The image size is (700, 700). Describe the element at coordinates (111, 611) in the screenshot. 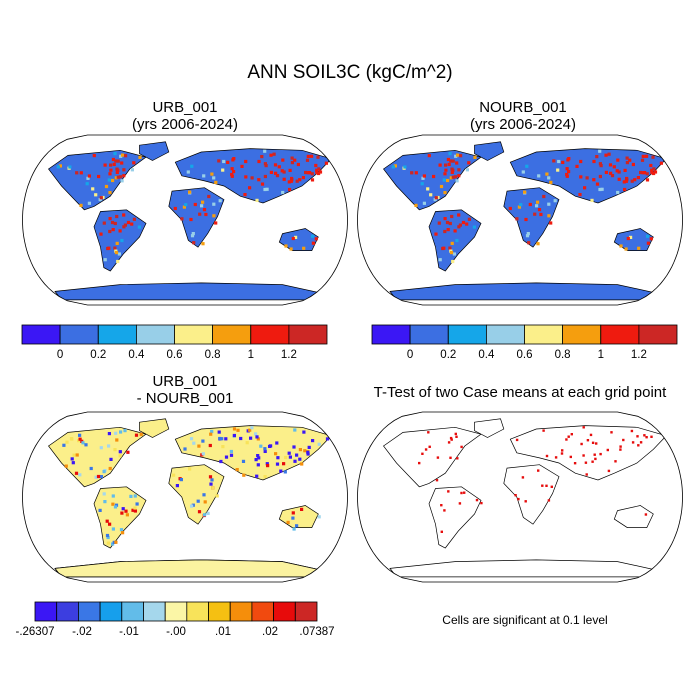

I see `p3-colorbar-box` at that location.